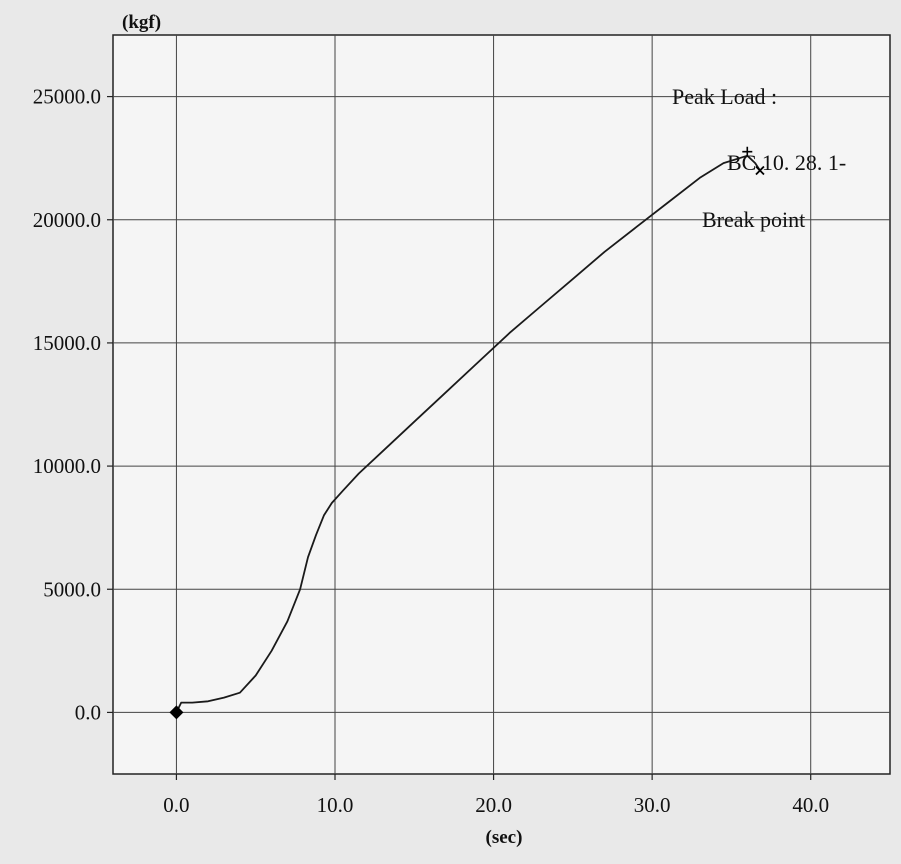  Describe the element at coordinates (747, 151) in the screenshot. I see `peak-marker` at that location.